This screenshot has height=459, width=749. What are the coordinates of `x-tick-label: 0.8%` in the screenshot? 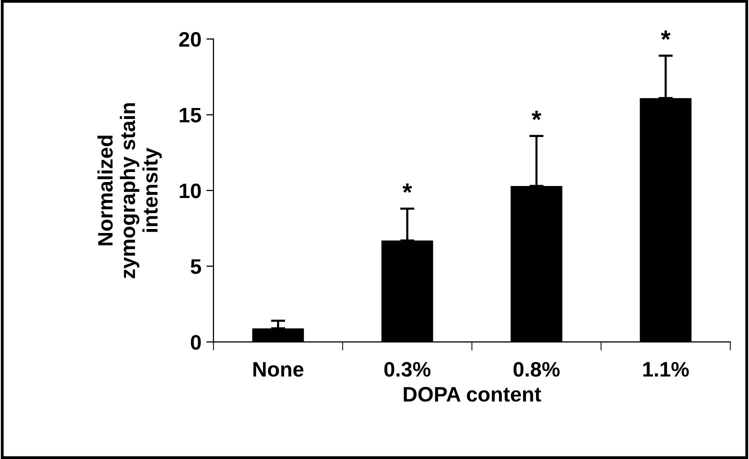 It's located at (537, 369).